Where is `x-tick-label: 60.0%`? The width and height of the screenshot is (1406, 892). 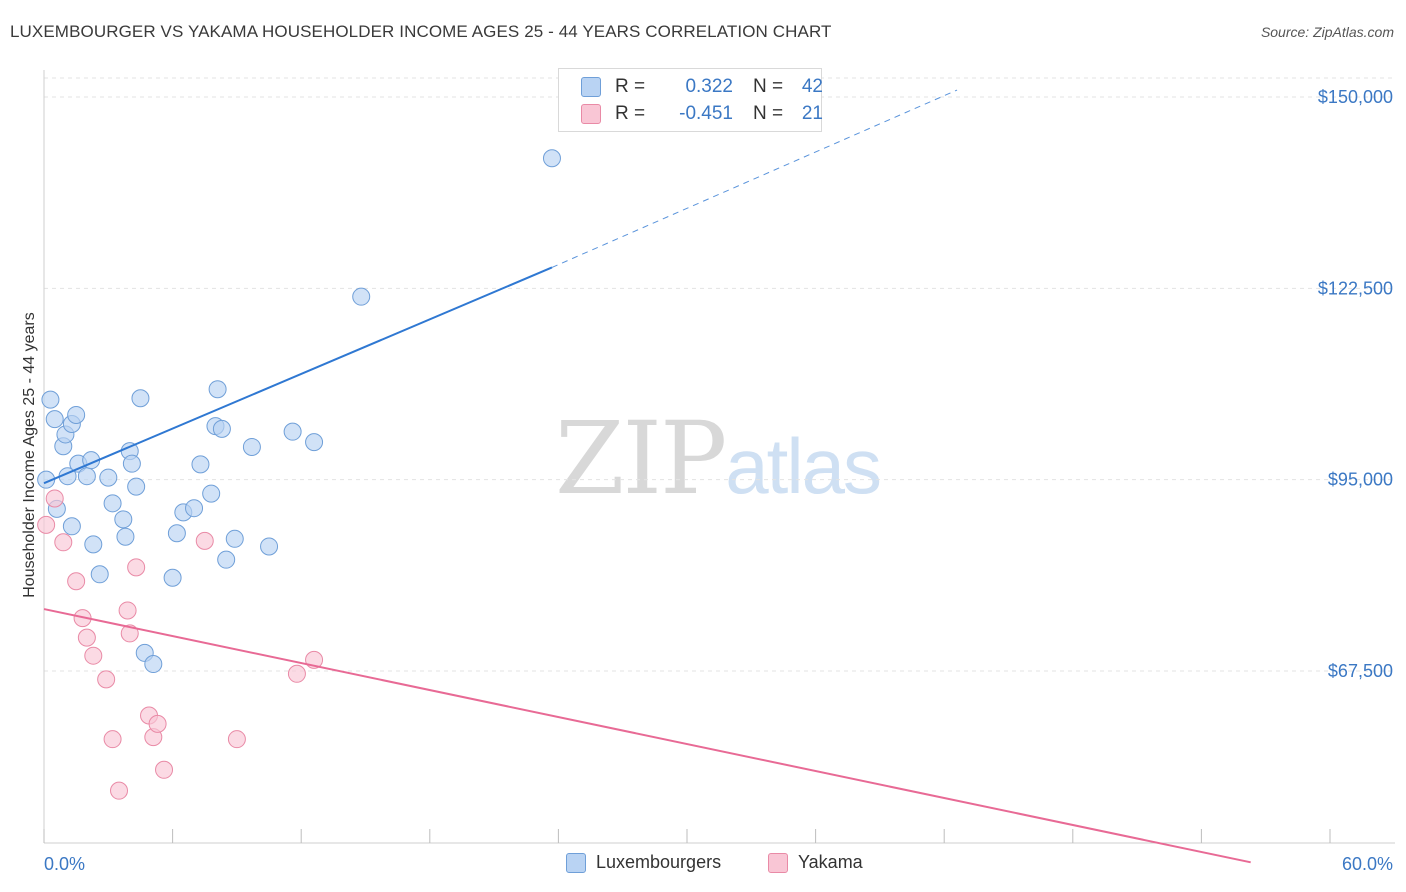 x-tick-label: 60.0% is located at coordinates (1367, 864).